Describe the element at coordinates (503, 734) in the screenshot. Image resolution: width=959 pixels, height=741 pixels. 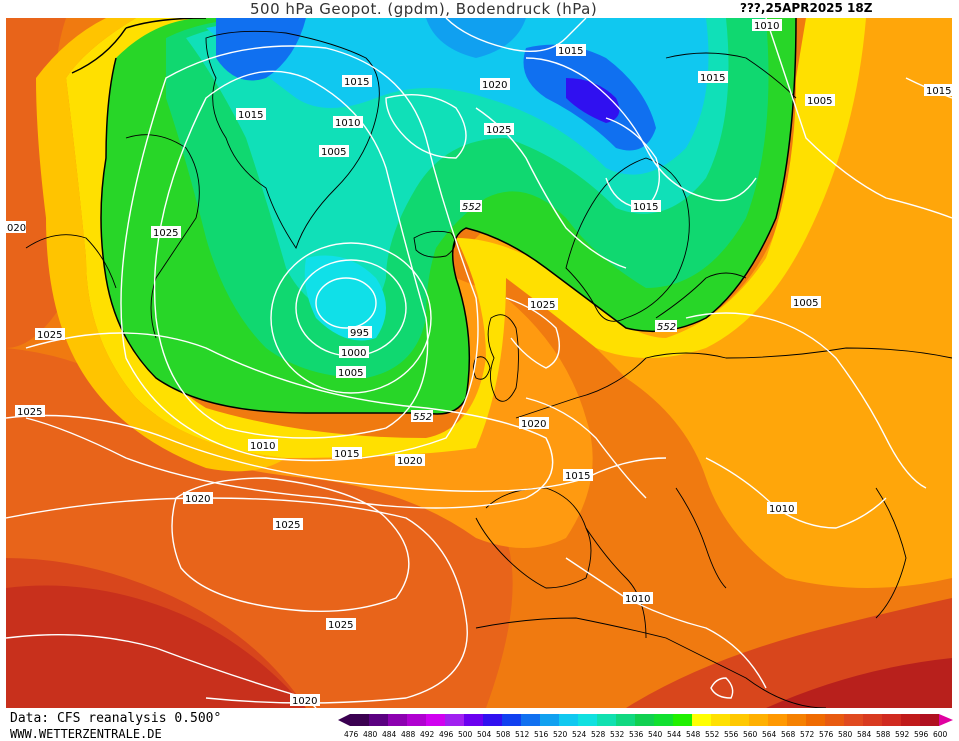
I see `legend-tick-label: 508` at that location.